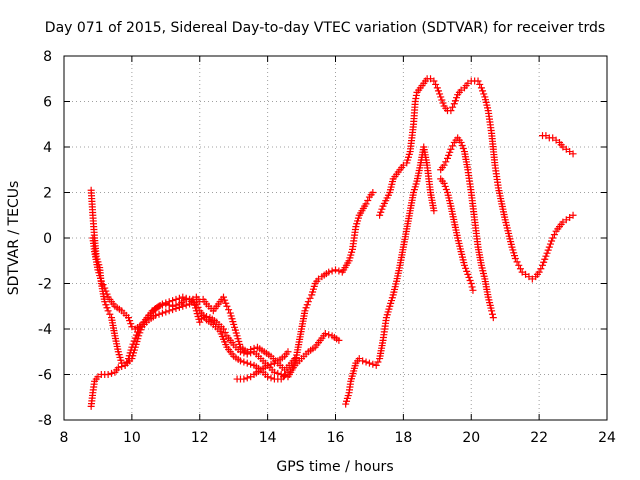 This screenshot has width=640, height=480. What do you see at coordinates (14, 238) in the screenshot?
I see `y-axis-title: SDTVAR / TECUs` at bounding box center [14, 238].